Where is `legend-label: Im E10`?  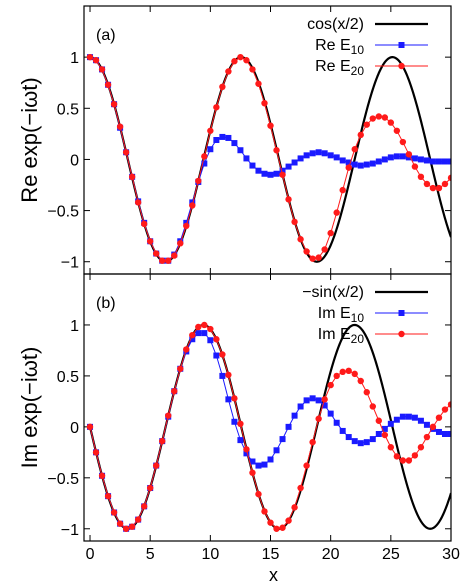
legend-label: Im E10 is located at coordinates (341, 315).